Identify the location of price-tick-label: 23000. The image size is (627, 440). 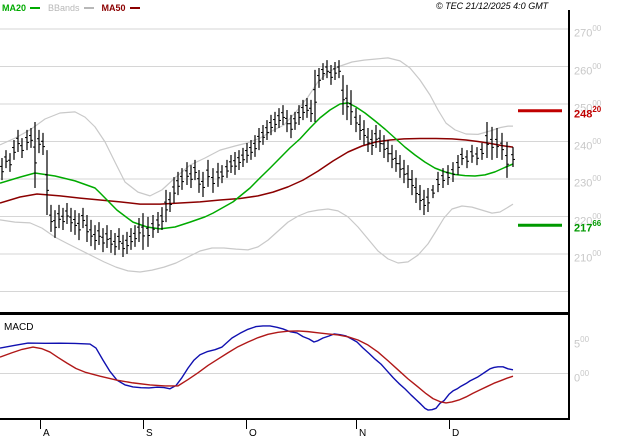
(588, 182).